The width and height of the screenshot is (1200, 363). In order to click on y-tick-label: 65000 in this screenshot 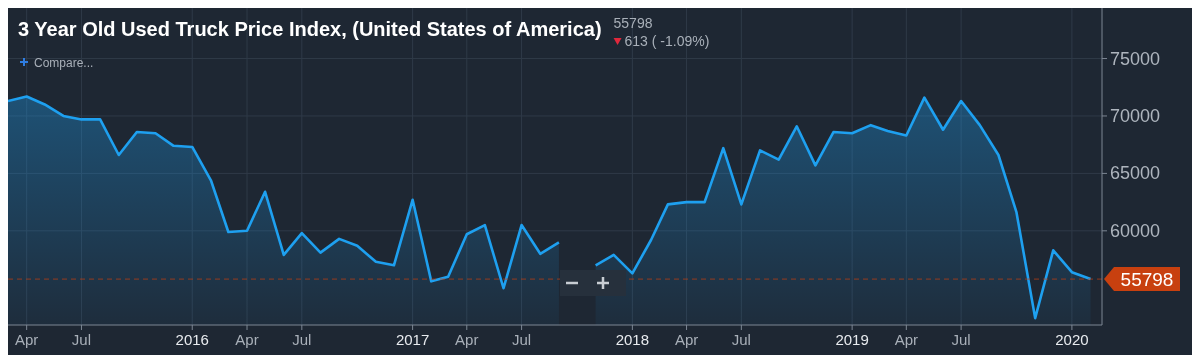, I will do `click(1135, 173)`.